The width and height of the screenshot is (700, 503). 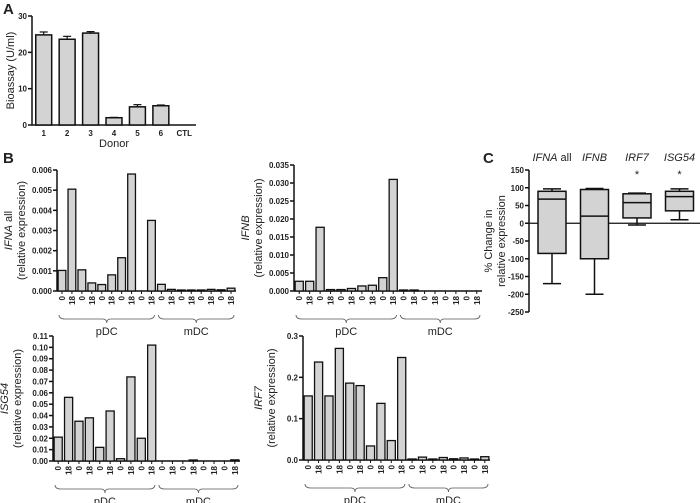 I want to click on y-tick-label: 0.035, so click(x=279, y=165).